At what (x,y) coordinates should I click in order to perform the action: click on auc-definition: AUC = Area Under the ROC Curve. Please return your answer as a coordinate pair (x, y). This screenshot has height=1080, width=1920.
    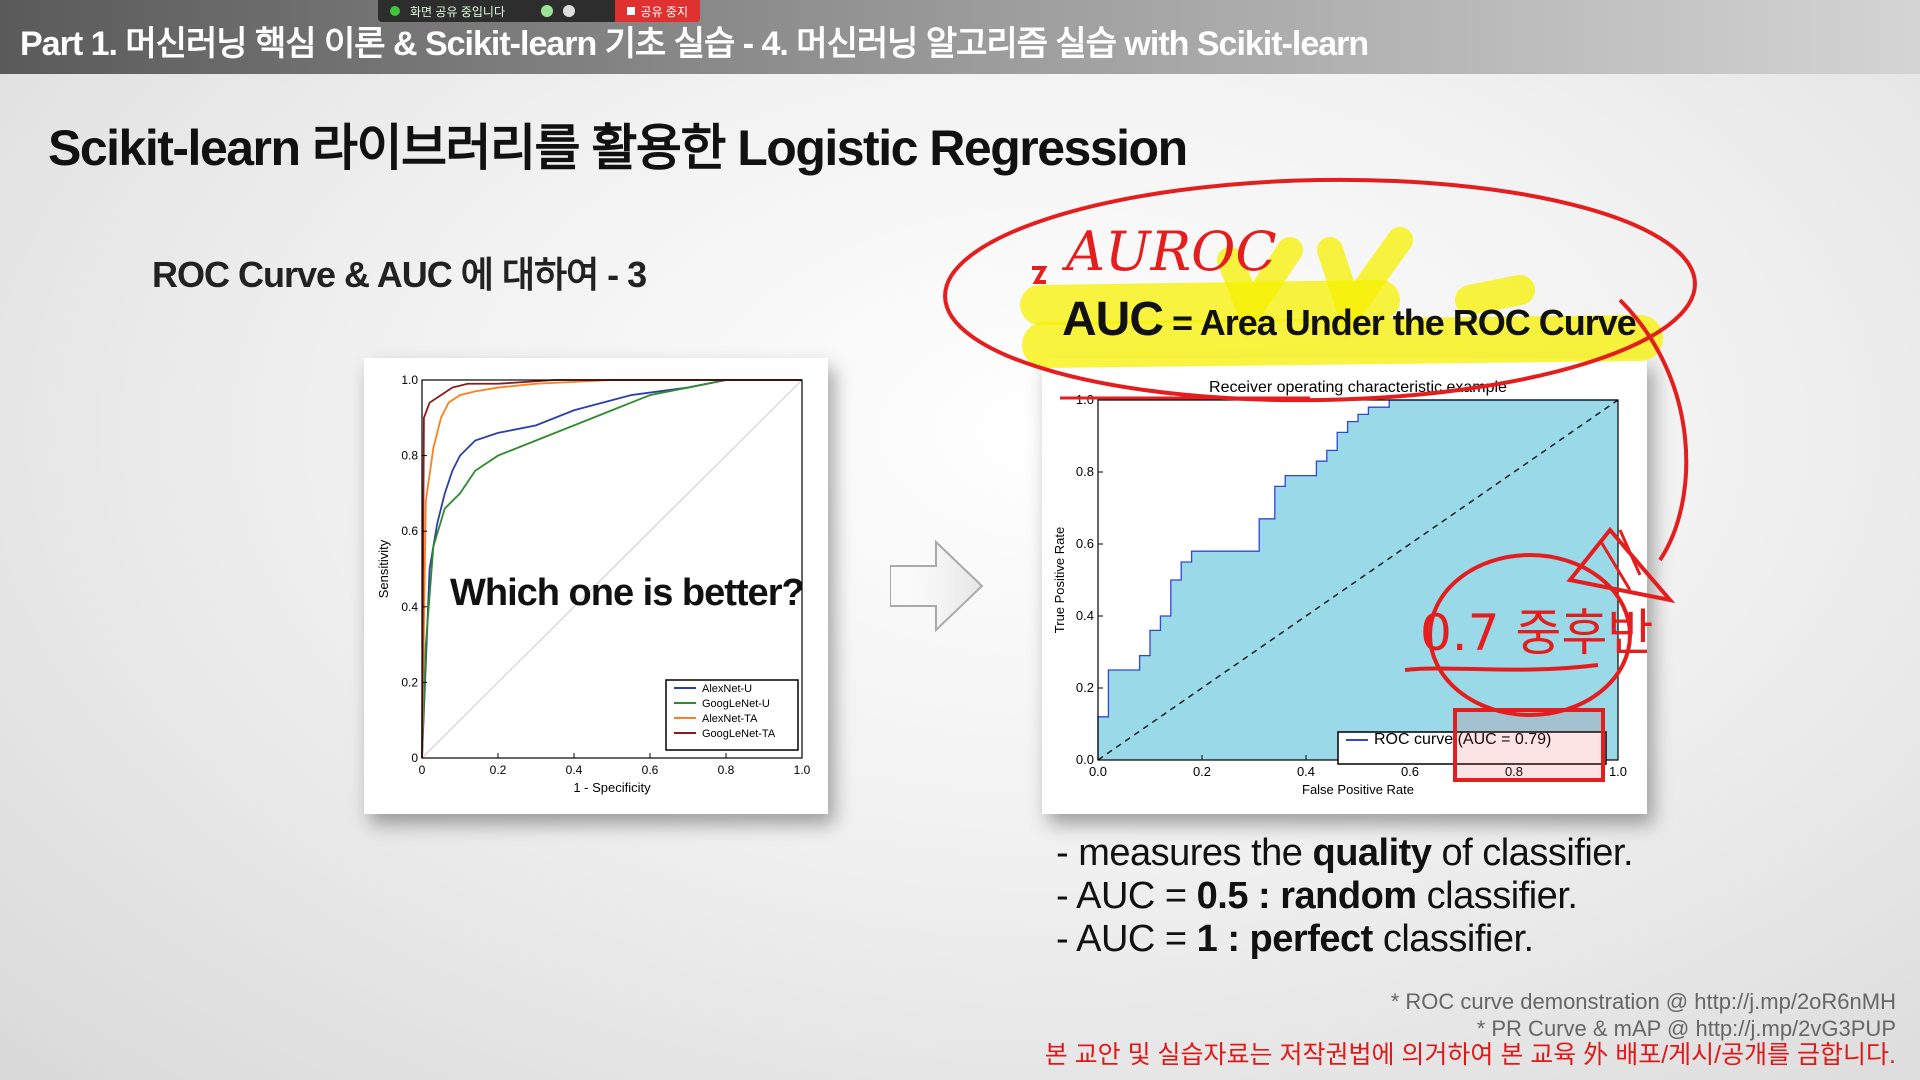
    Looking at the image, I should click on (1349, 319).